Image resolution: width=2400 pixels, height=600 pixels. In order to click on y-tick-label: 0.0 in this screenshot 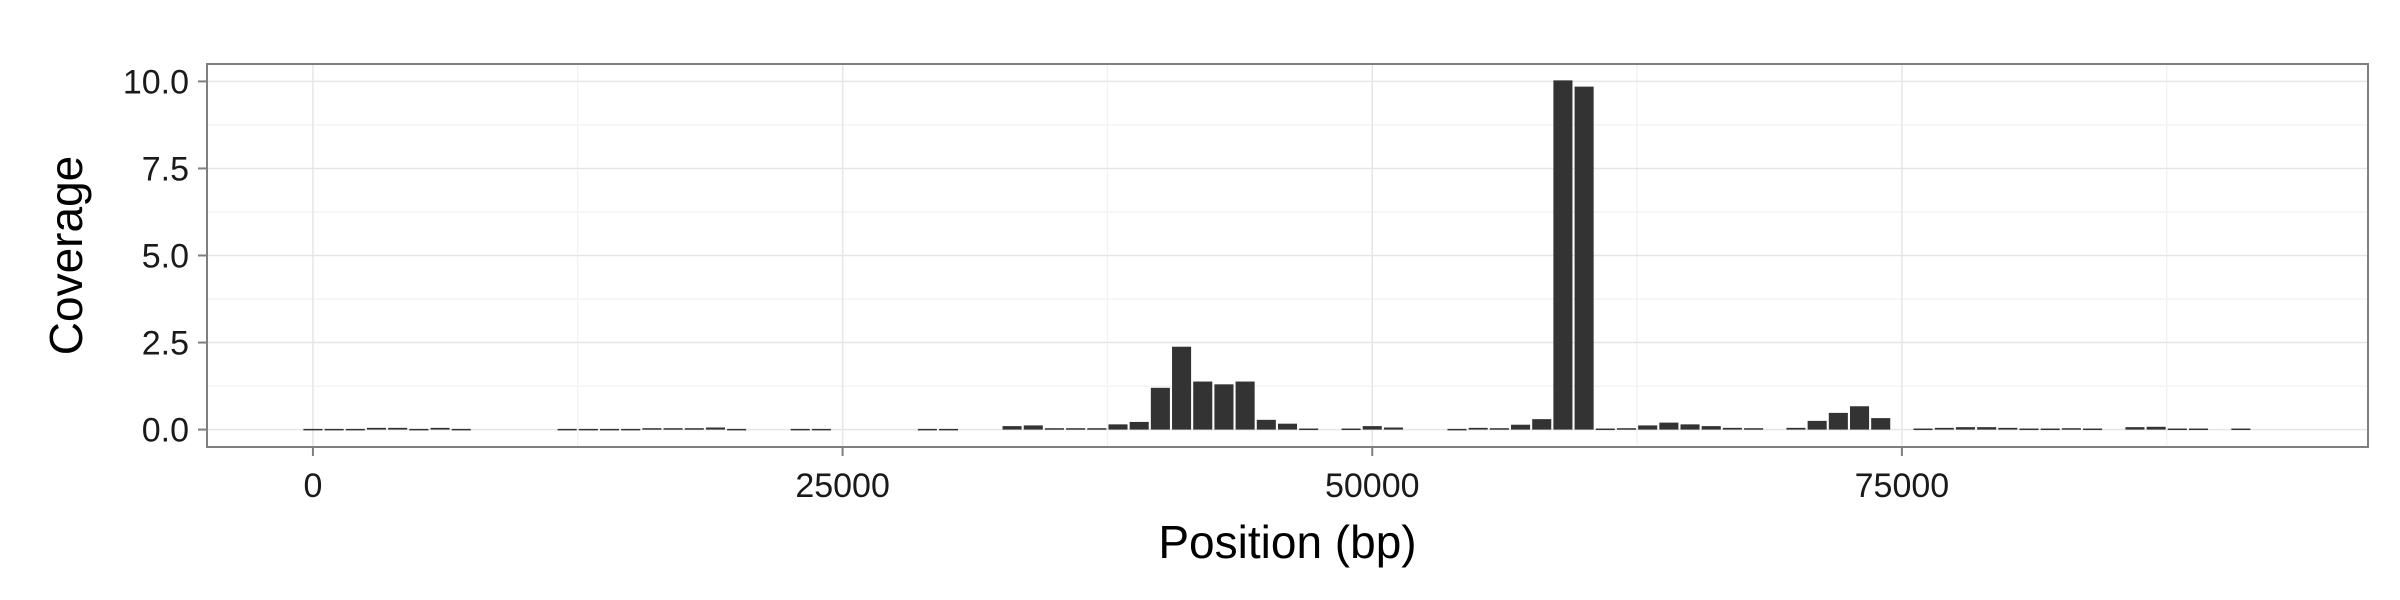, I will do `click(165, 431)`.